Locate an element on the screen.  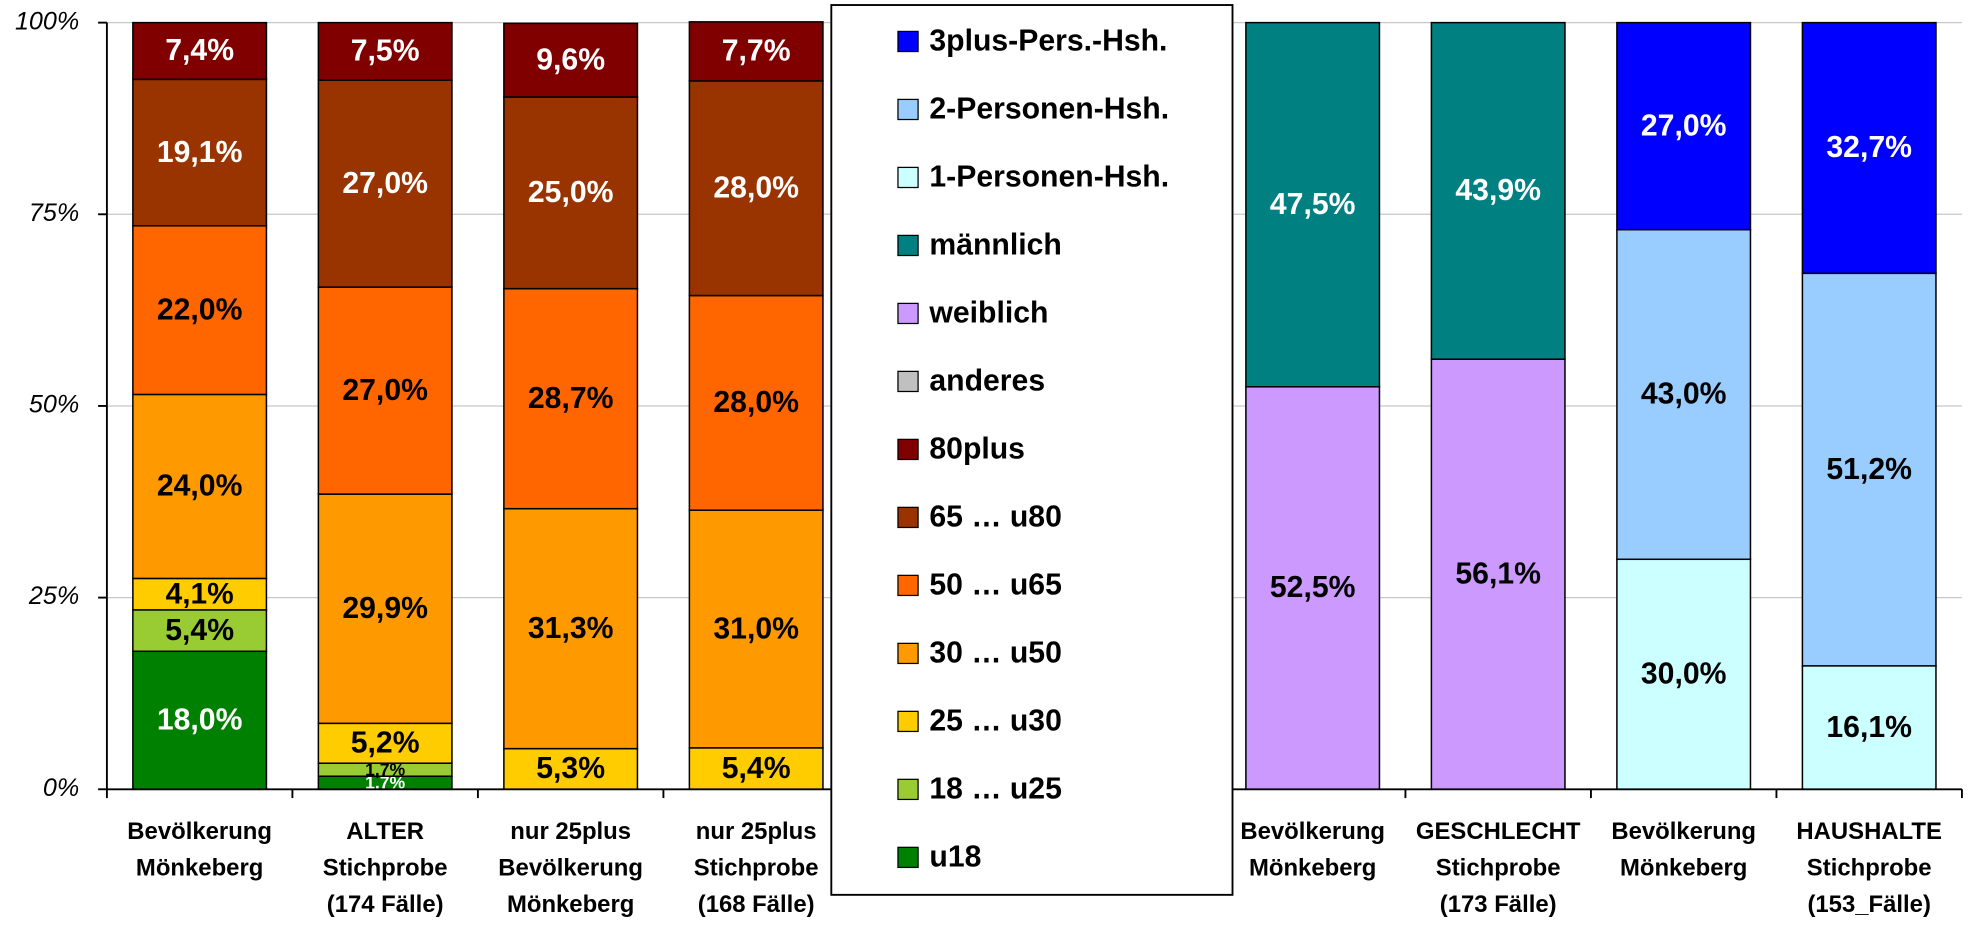
data-label: 4,1% is located at coordinates (200, 593).